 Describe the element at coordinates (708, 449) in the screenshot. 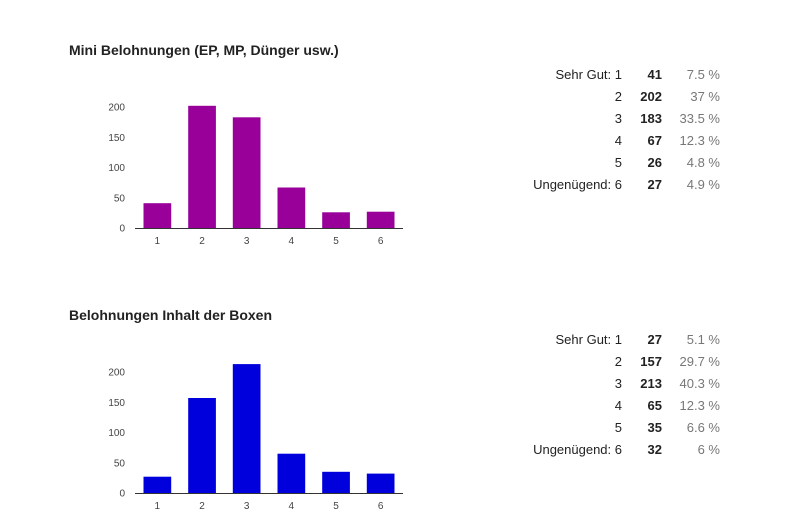

I see `summary-percent: 6 %` at that location.